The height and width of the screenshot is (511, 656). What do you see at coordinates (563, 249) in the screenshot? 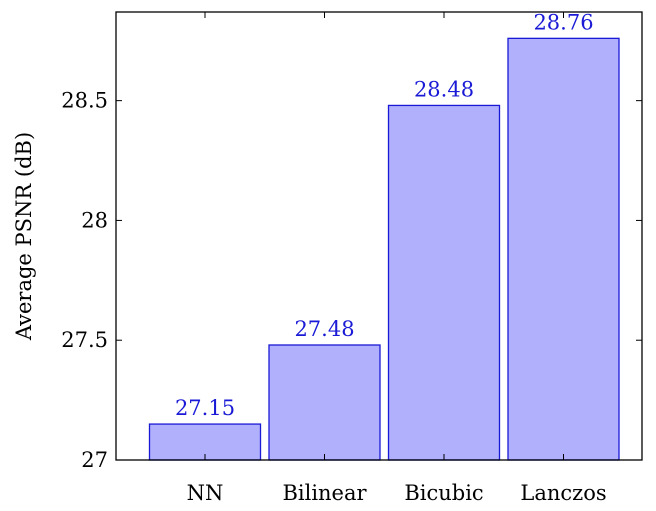
I see `bar-lanczos` at bounding box center [563, 249].